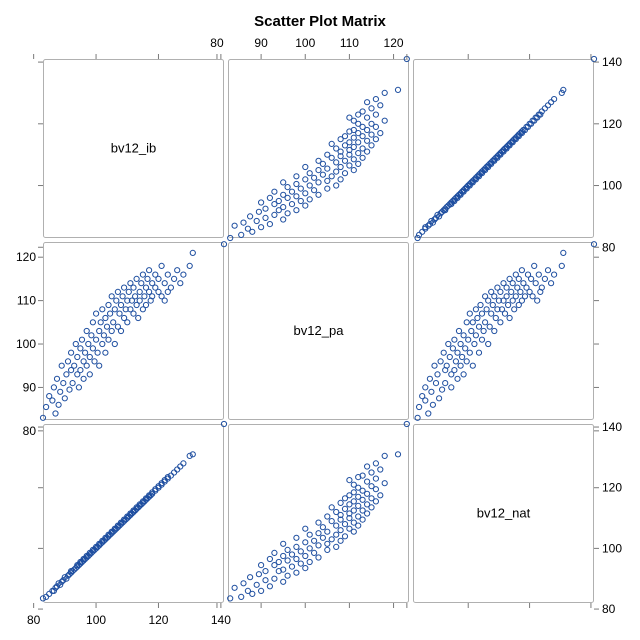 This screenshot has width=640, height=640. What do you see at coordinates (609, 609) in the screenshot?
I see `right-axis-nat-tick-label: 80` at bounding box center [609, 609].